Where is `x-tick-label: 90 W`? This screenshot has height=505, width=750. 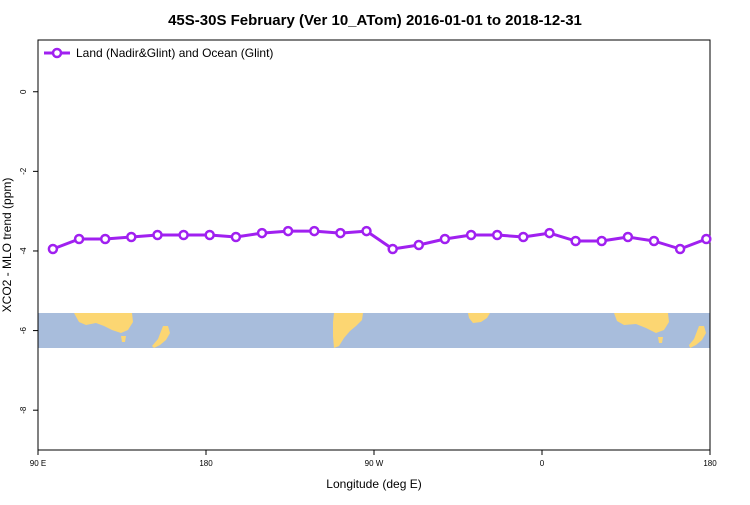 x-tick-label: 90 W is located at coordinates (374, 463).